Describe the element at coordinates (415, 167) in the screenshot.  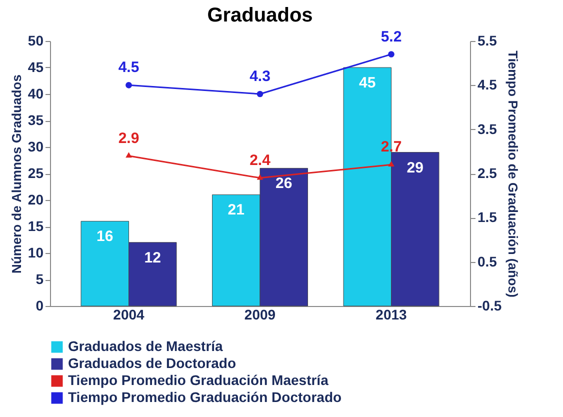
I see `data-label: 29` at that location.